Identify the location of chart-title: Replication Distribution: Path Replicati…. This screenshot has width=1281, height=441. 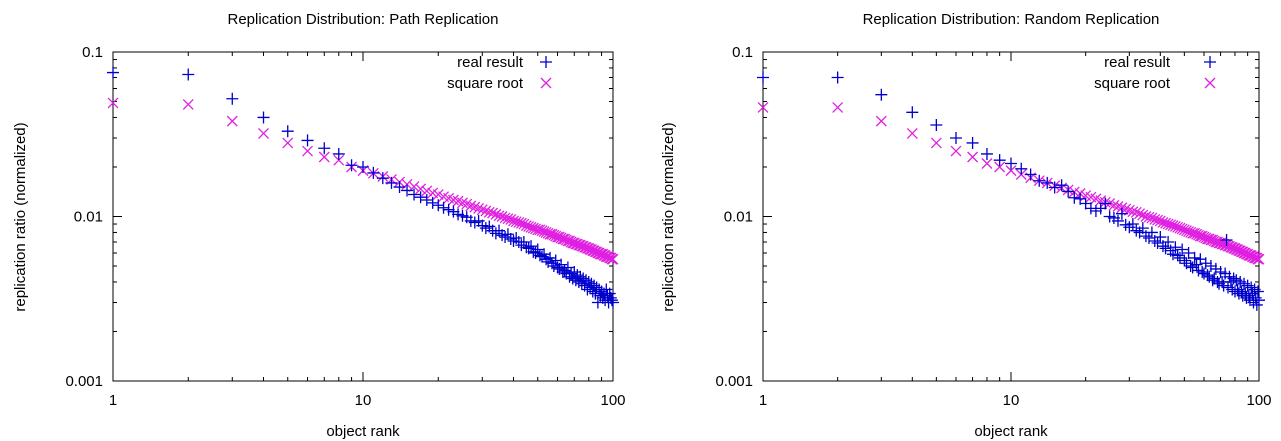
(363, 19).